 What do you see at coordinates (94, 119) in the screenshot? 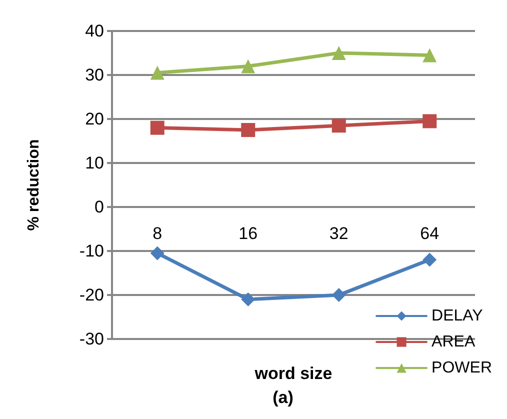
I see `y-tick-label: 20` at bounding box center [94, 119].